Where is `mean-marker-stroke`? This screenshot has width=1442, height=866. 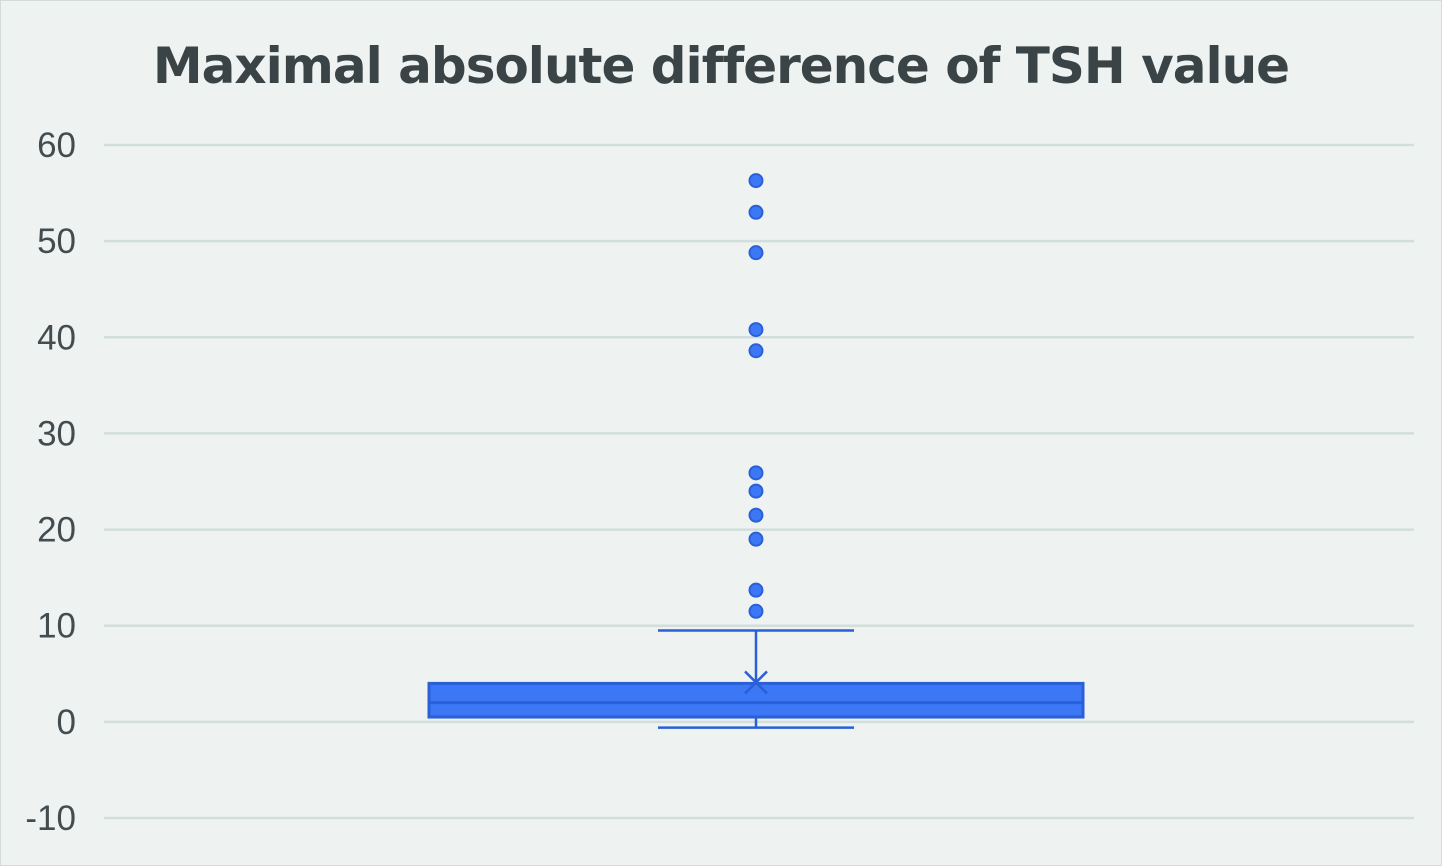
mean-marker-stroke is located at coordinates (756, 682).